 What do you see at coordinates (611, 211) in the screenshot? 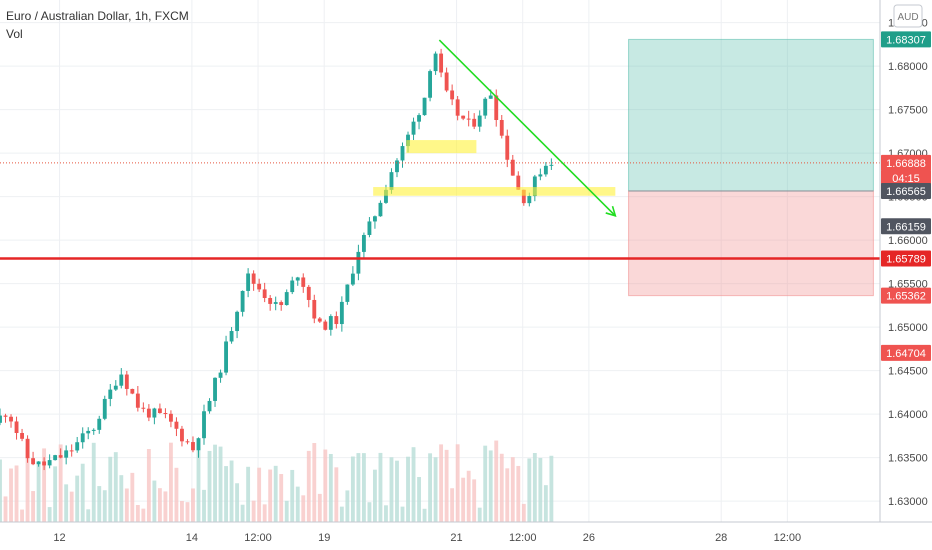
I see `trend-arrow-head` at bounding box center [611, 211].